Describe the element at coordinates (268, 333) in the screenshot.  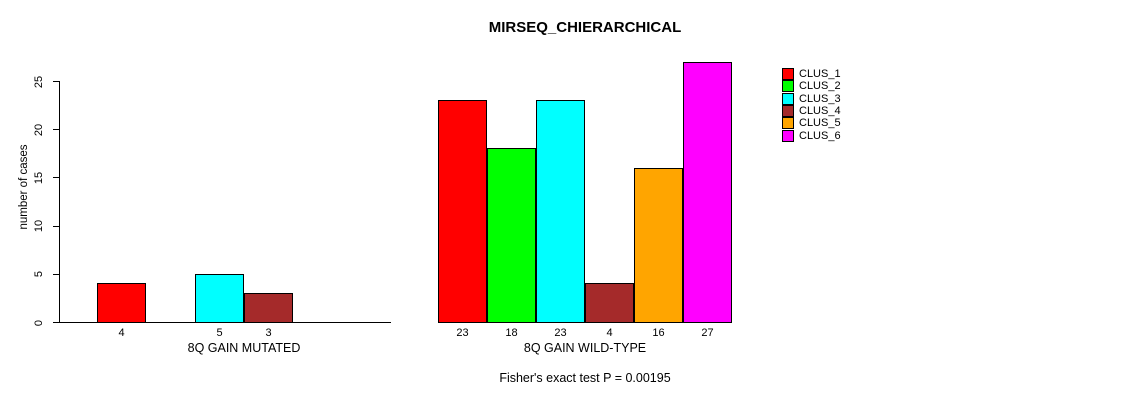
I see `bar-value-label: 3` at that location.